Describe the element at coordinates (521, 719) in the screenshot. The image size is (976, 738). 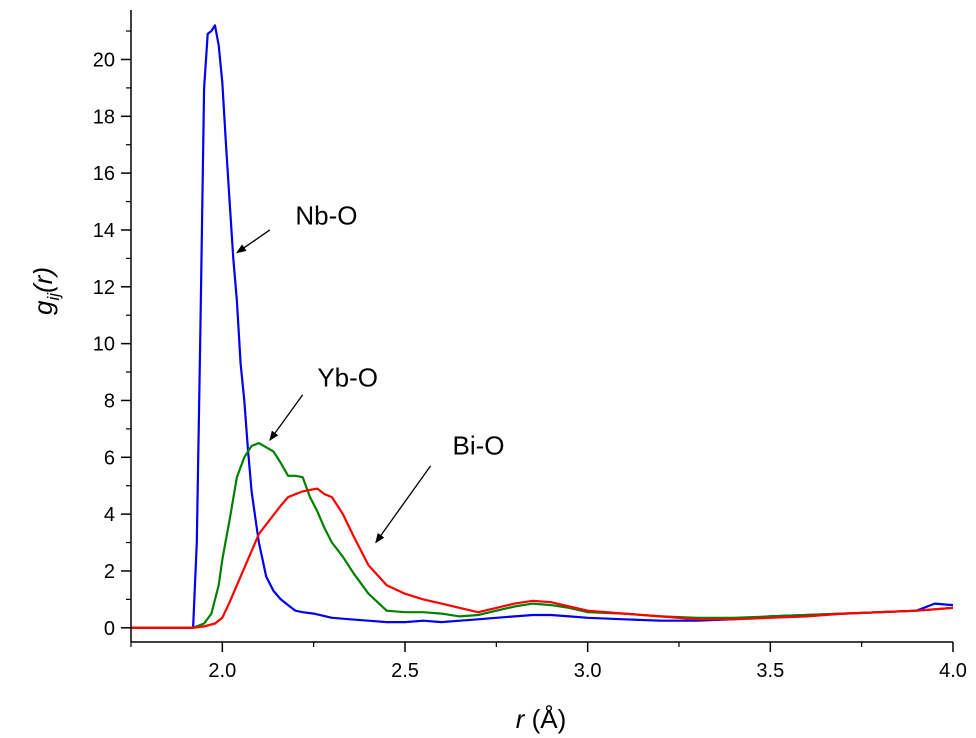
I see `x-axis-title-main: r` at that location.